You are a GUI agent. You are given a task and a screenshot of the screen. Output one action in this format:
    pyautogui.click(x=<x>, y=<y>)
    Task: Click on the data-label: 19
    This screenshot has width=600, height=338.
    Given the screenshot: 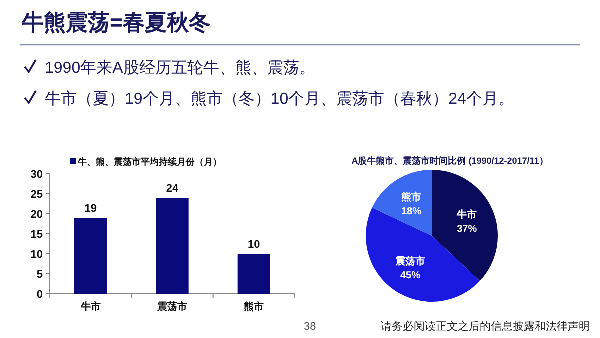 What is the action you would take?
    pyautogui.click(x=90, y=209)
    